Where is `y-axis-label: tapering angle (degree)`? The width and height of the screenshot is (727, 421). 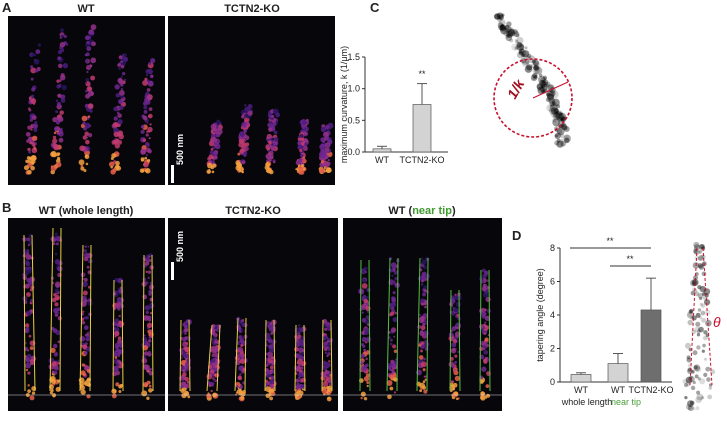
y-axis-label: tapering angle (degree) is located at coordinates (540, 315).